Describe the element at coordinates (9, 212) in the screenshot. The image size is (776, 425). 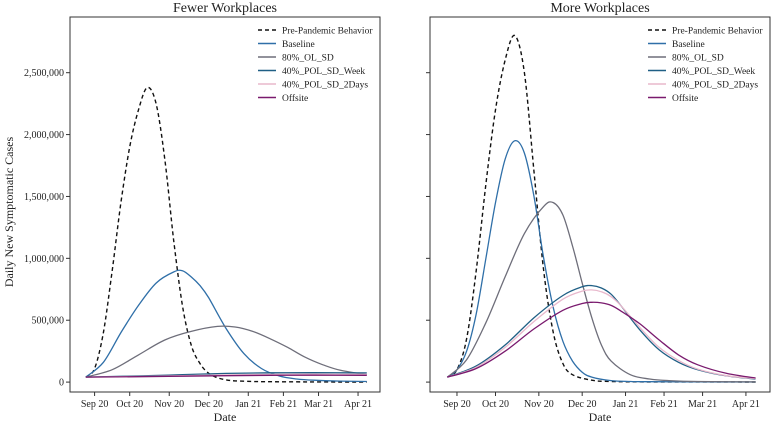
I see `y-axis-label: Daily New Symptomatic Cases` at that location.